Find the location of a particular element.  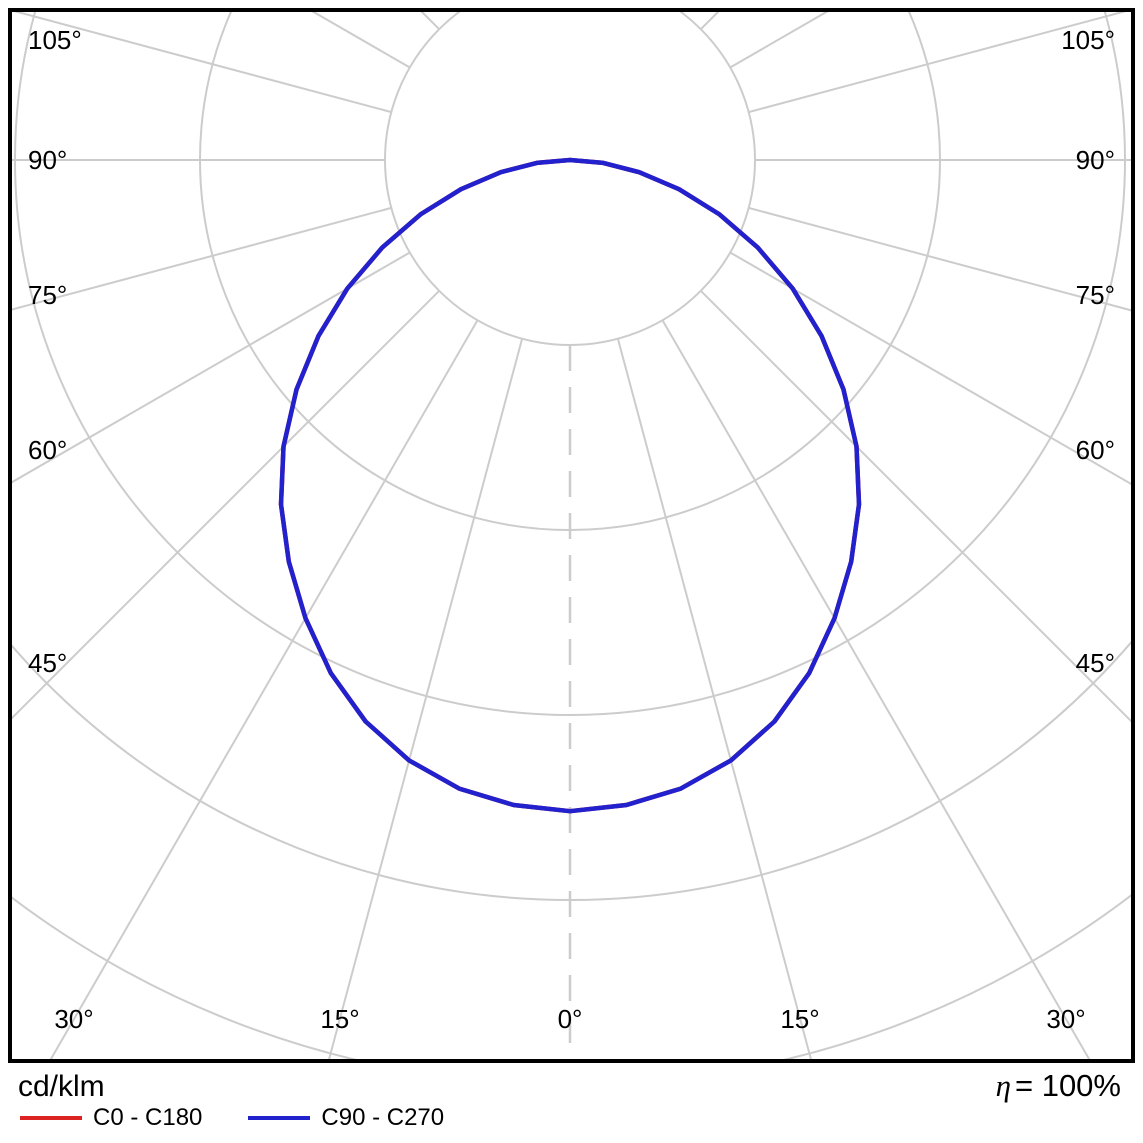

angle-label-left: 60° is located at coordinates (47, 450).